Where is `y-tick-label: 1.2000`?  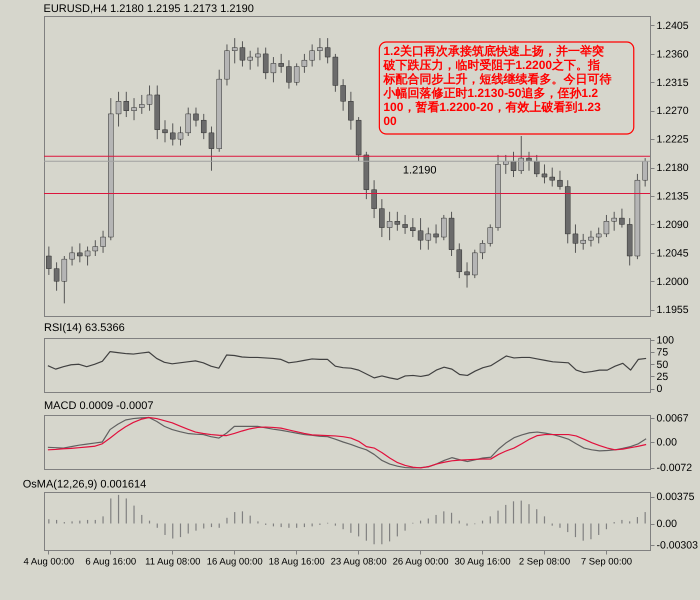 y-tick-label: 1.2000 is located at coordinates (672, 282).